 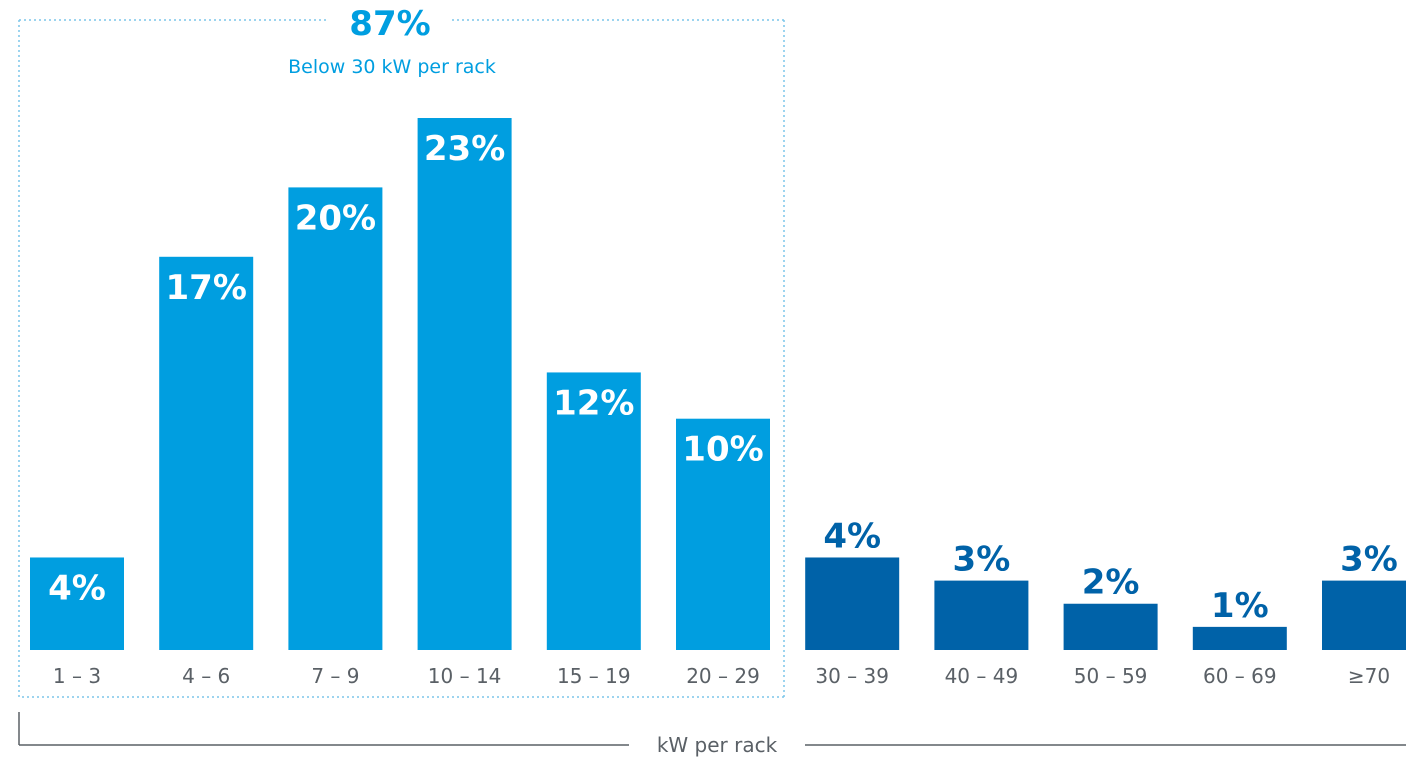 What do you see at coordinates (717, 745) in the screenshot?
I see `x-axis-title: kW per rack` at bounding box center [717, 745].